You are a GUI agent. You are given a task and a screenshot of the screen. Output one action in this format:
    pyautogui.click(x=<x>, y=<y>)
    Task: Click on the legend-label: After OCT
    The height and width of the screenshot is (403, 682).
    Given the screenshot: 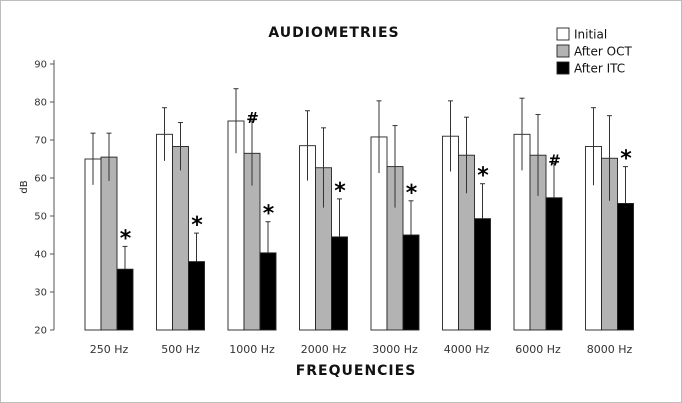 What is the action you would take?
    pyautogui.click(x=603, y=52)
    